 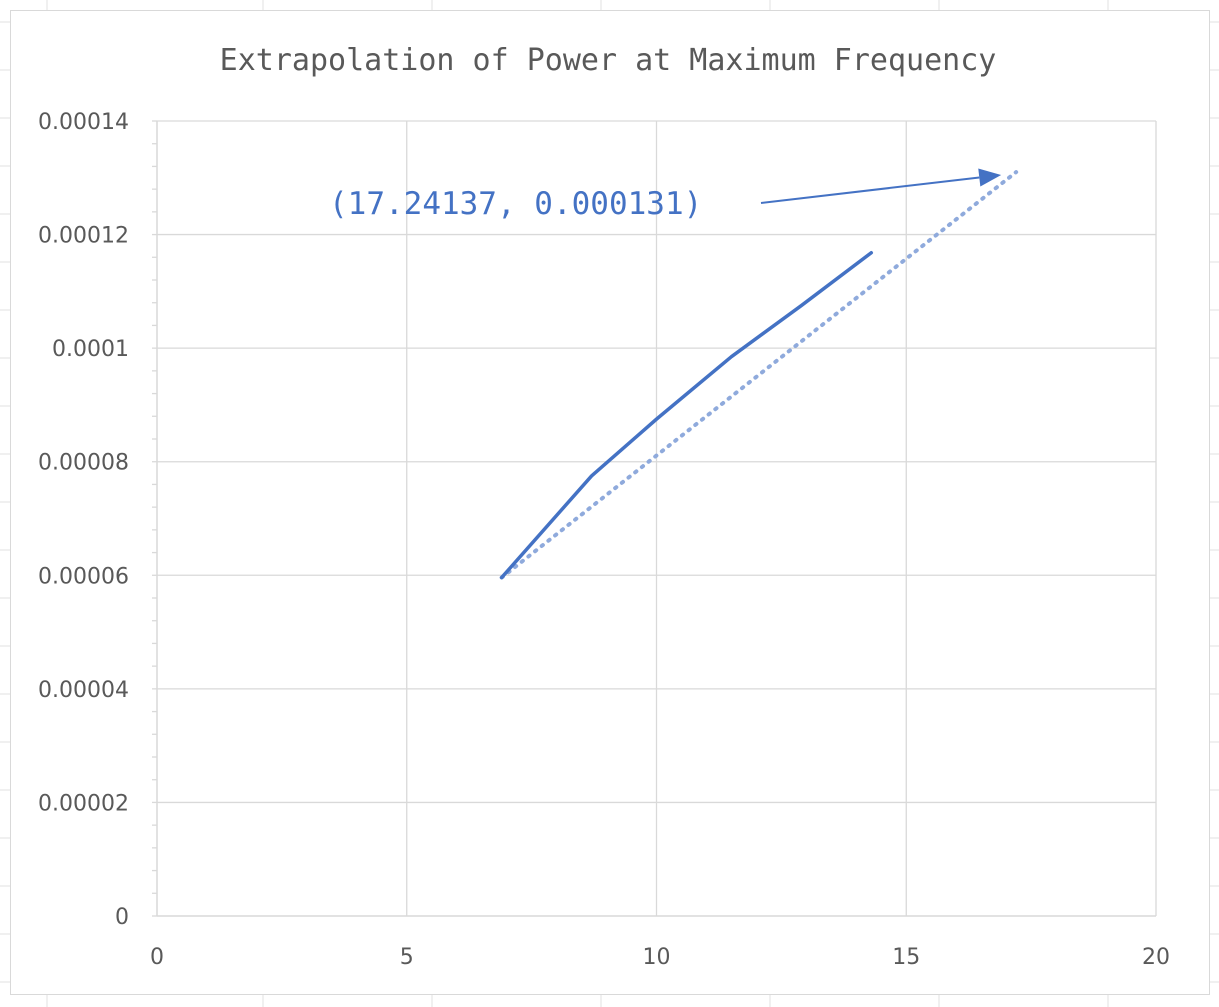 What do you see at coordinates (157, 957) in the screenshot?
I see `x-tick-label: 0` at bounding box center [157, 957].